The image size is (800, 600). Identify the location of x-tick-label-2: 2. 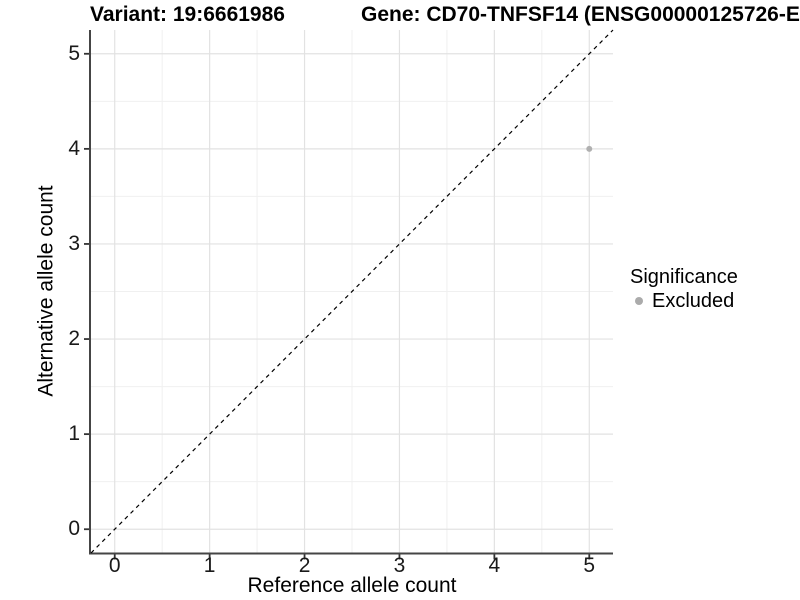
(304, 565).